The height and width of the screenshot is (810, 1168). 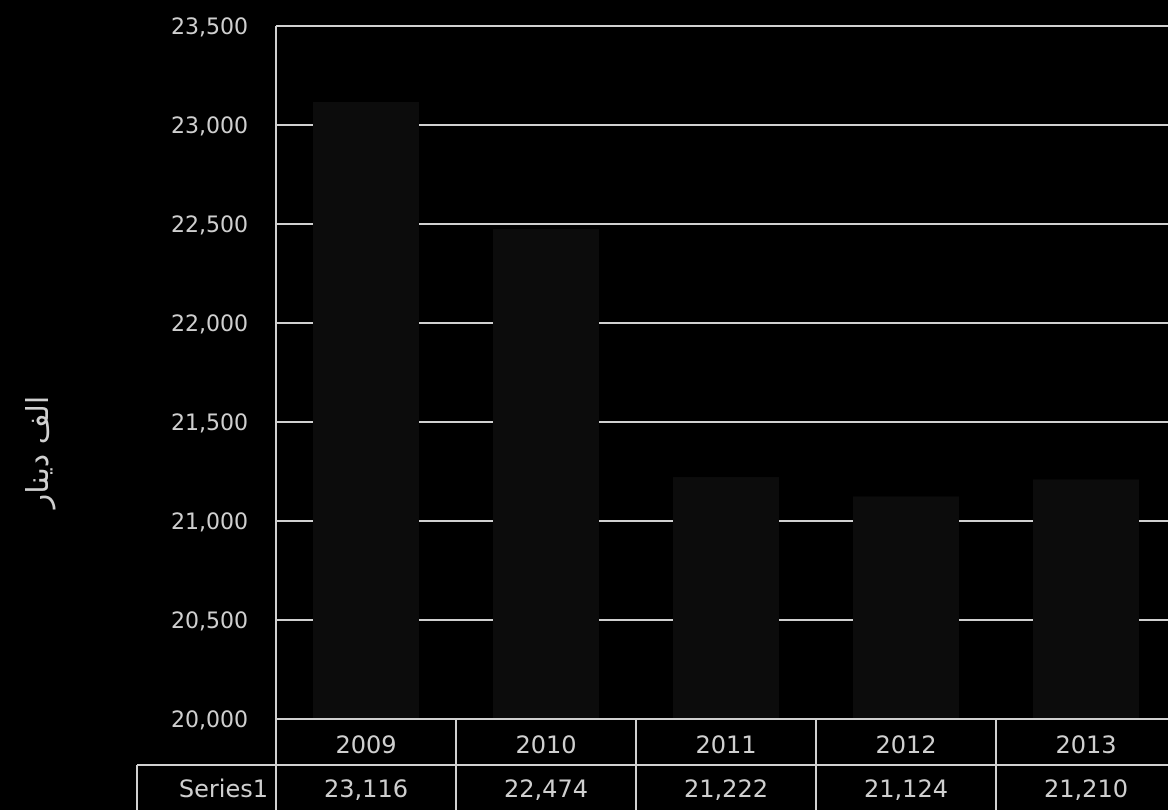 I want to click on y-tick-label: 21,000, so click(x=209, y=522).